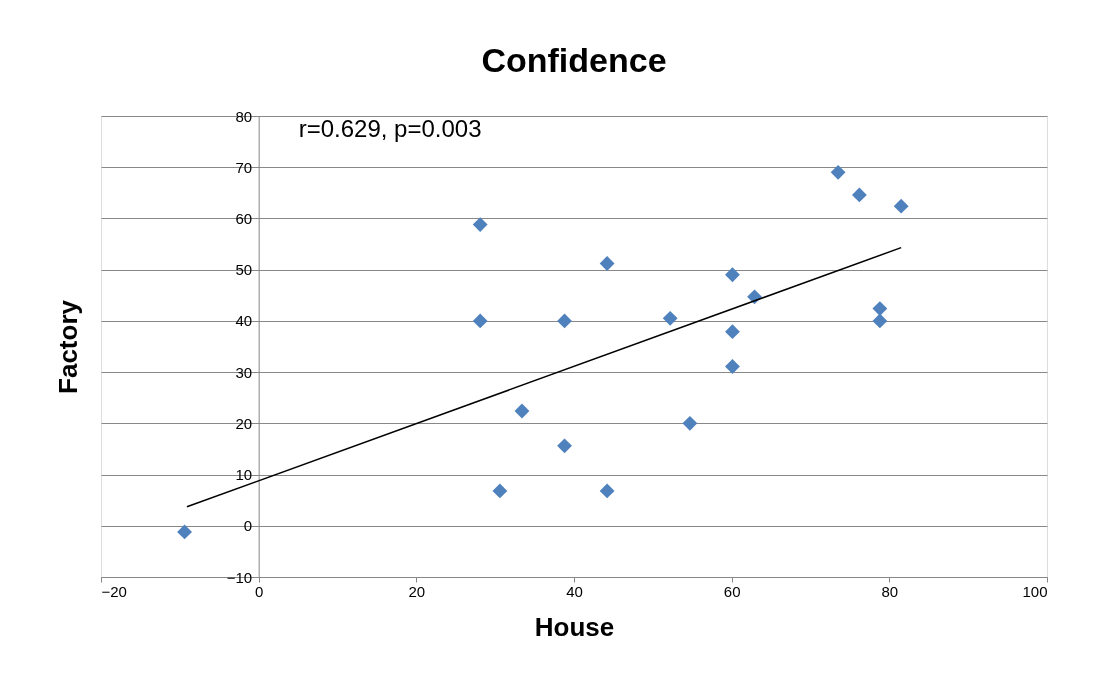 The width and height of the screenshot is (1094, 675). I want to click on x-tick-label: 100, so click(1035, 591).